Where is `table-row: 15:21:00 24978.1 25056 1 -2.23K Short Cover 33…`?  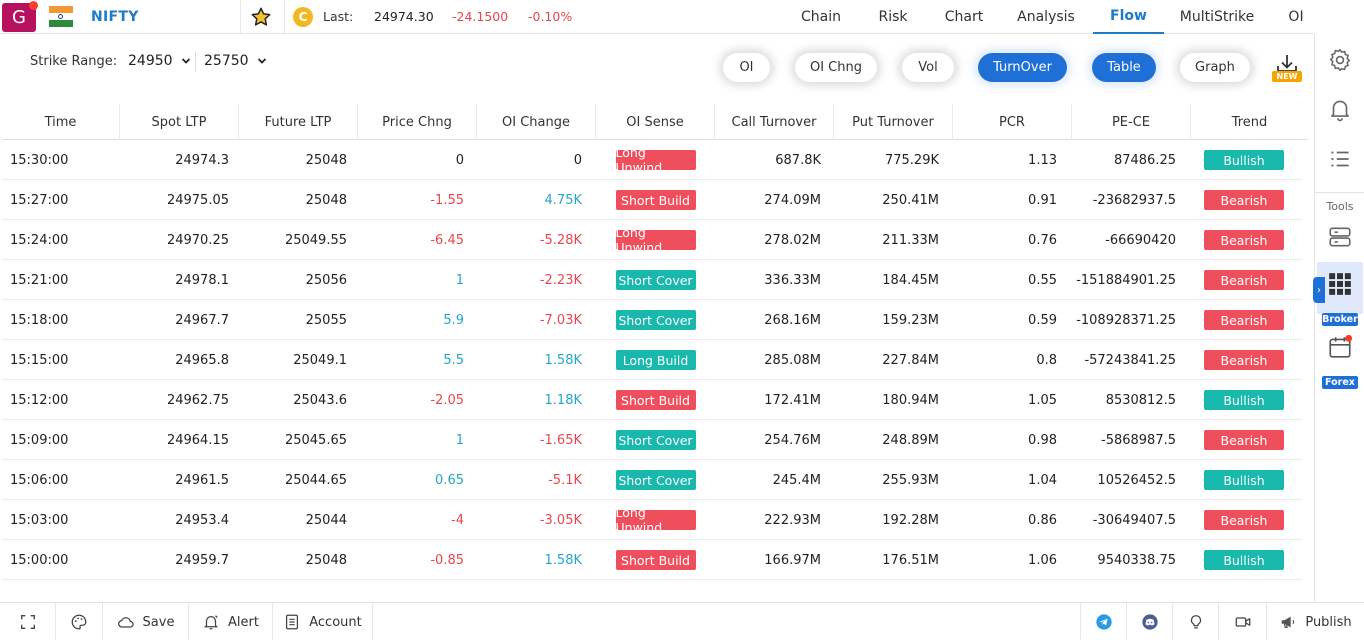
table-row: 15:21:00 24978.1 25056 1 -2.23K Short Cover 33… is located at coordinates (652, 280).